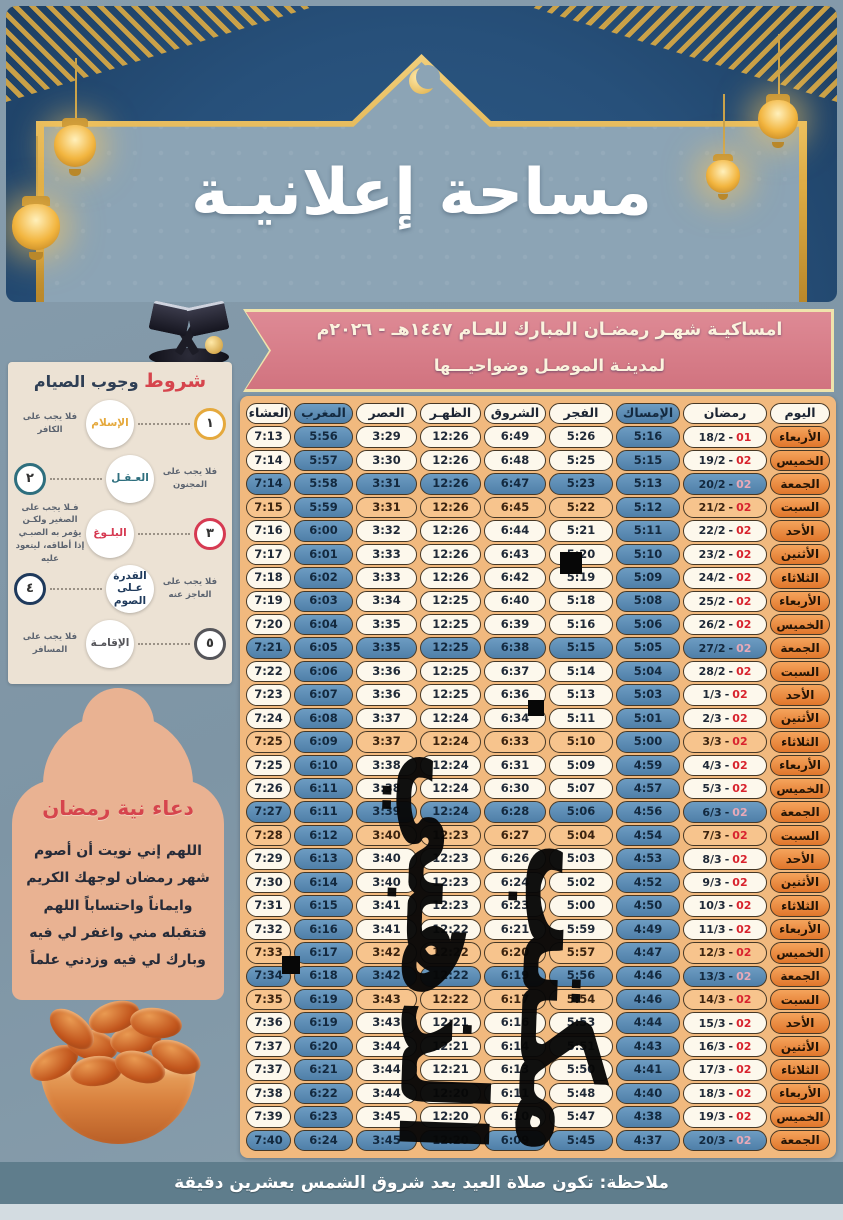 This screenshot has height=1220, width=843. I want to click on time-cell: 6:11, so click(323, 789).